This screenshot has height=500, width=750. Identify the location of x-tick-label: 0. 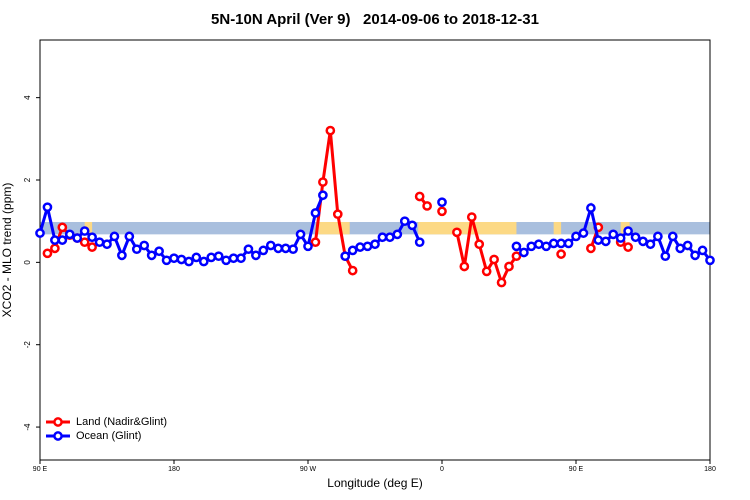
(442, 469).